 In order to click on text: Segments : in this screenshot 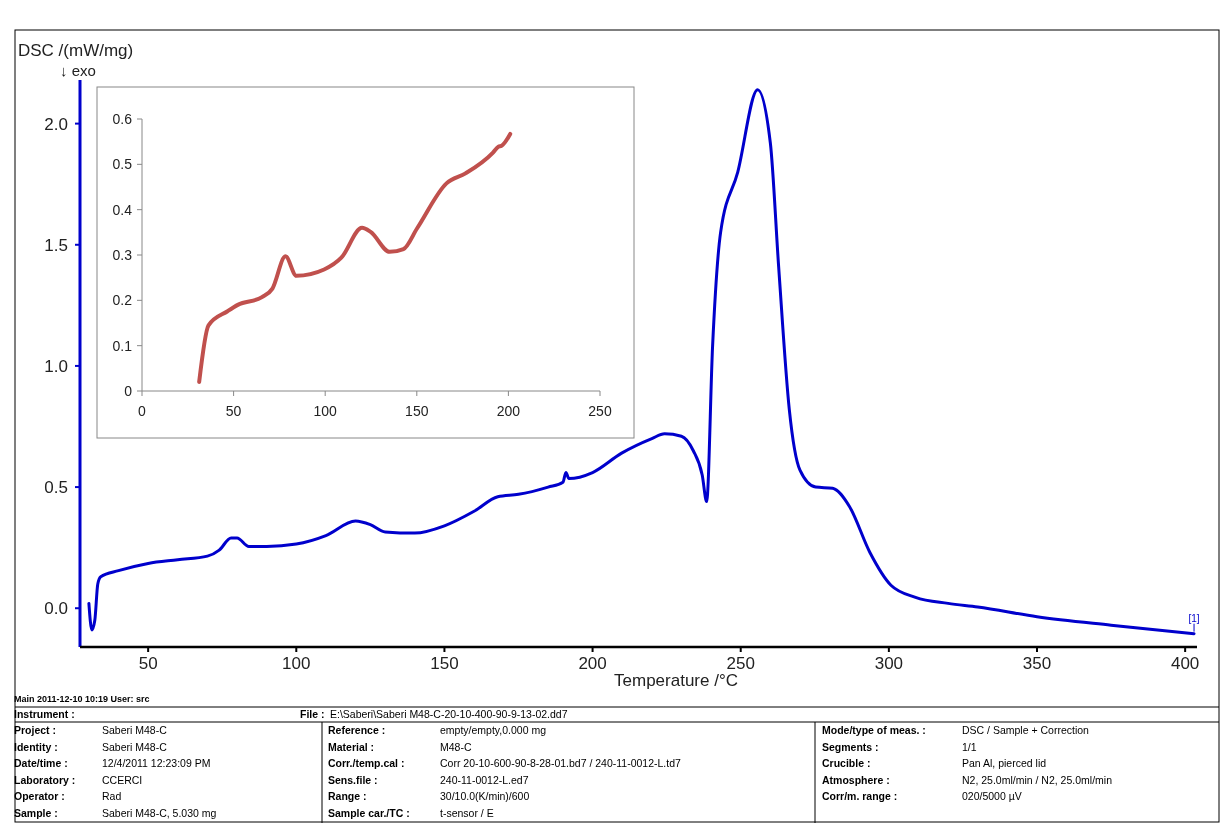, I will do `click(850, 746)`.